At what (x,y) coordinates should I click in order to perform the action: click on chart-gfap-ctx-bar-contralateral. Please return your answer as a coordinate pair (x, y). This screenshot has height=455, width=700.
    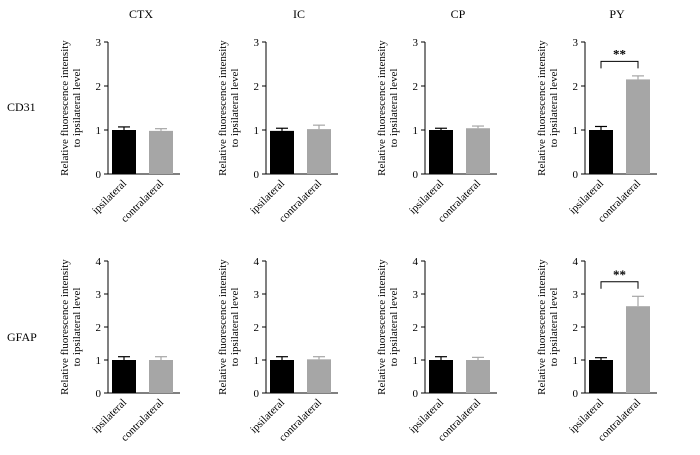
    Looking at the image, I should click on (161, 376).